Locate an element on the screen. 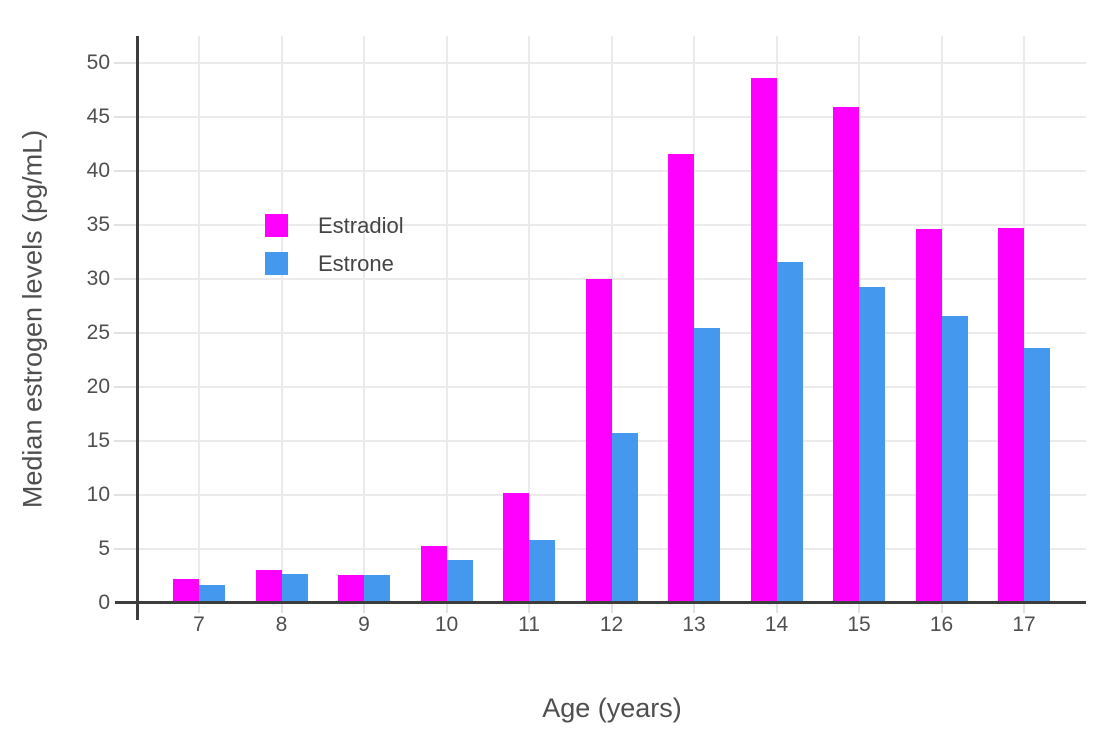 This screenshot has height=748, width=1112. legend-label: Estrone is located at coordinates (356, 263).